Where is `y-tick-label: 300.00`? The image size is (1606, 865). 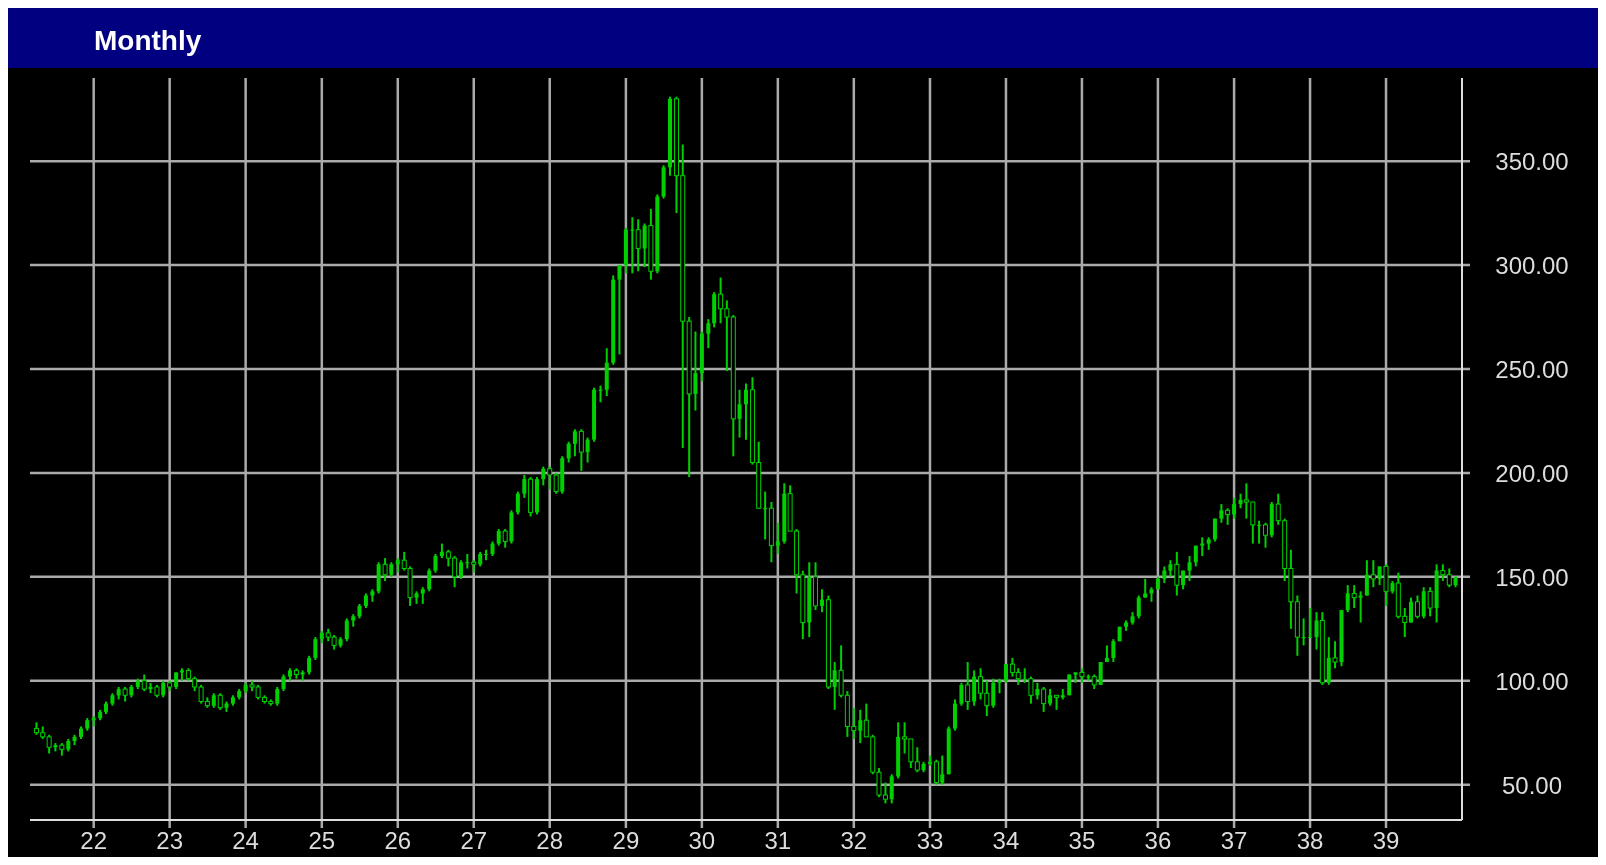 y-tick-label: 300.00 is located at coordinates (1532, 266).